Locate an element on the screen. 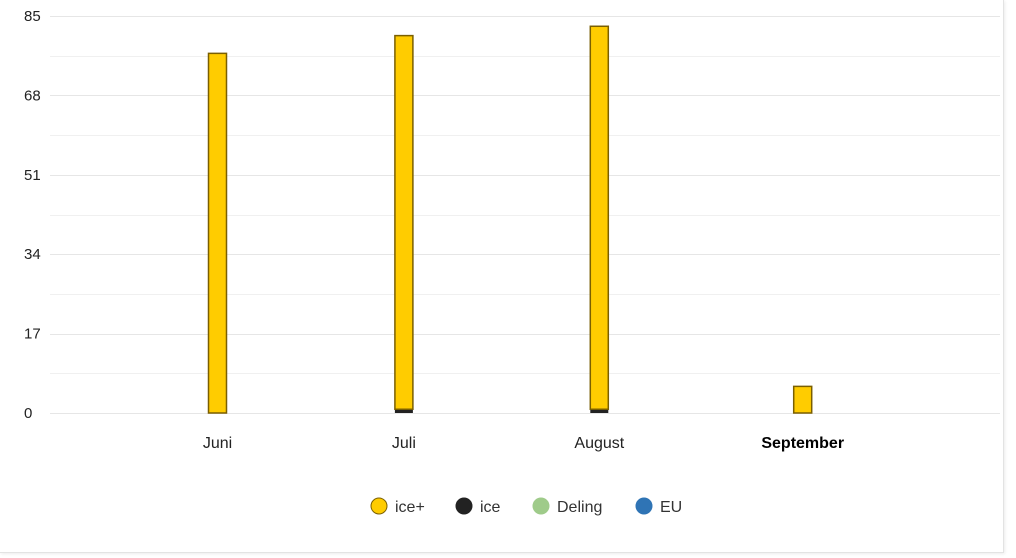  legend-label: ice is located at coordinates (490, 507).